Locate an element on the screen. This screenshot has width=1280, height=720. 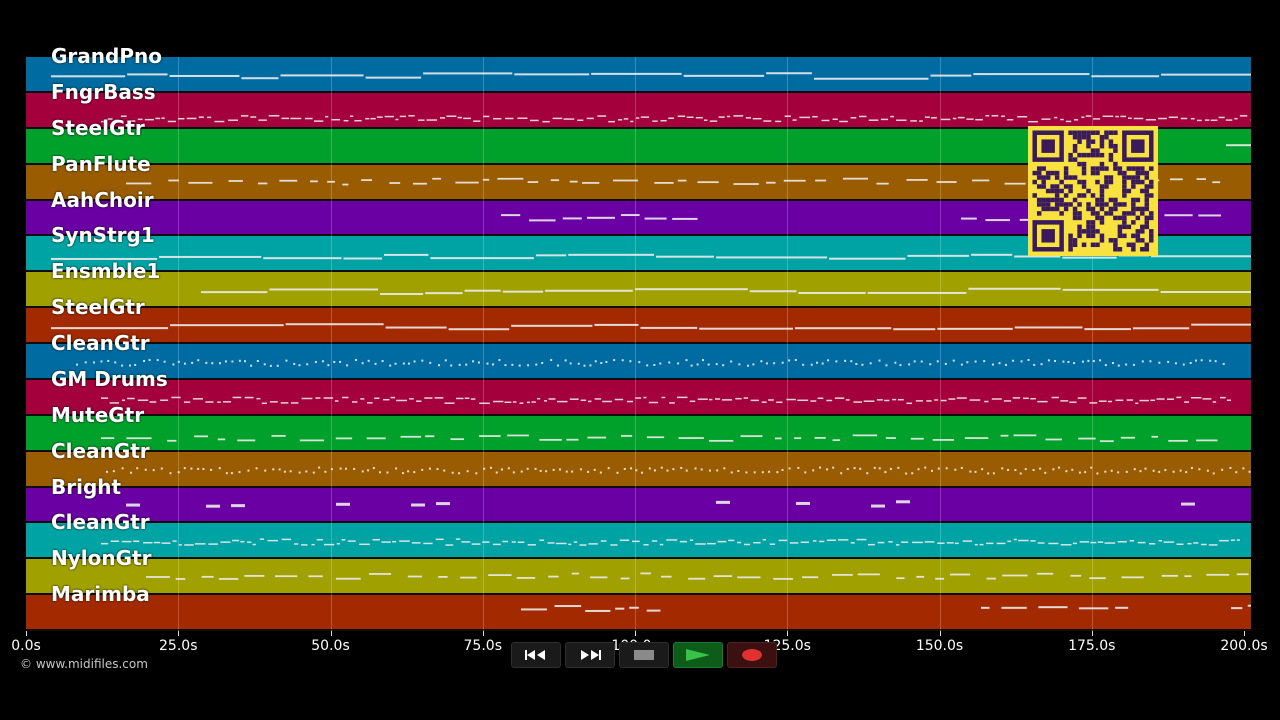
play-button is located at coordinates (698, 655).